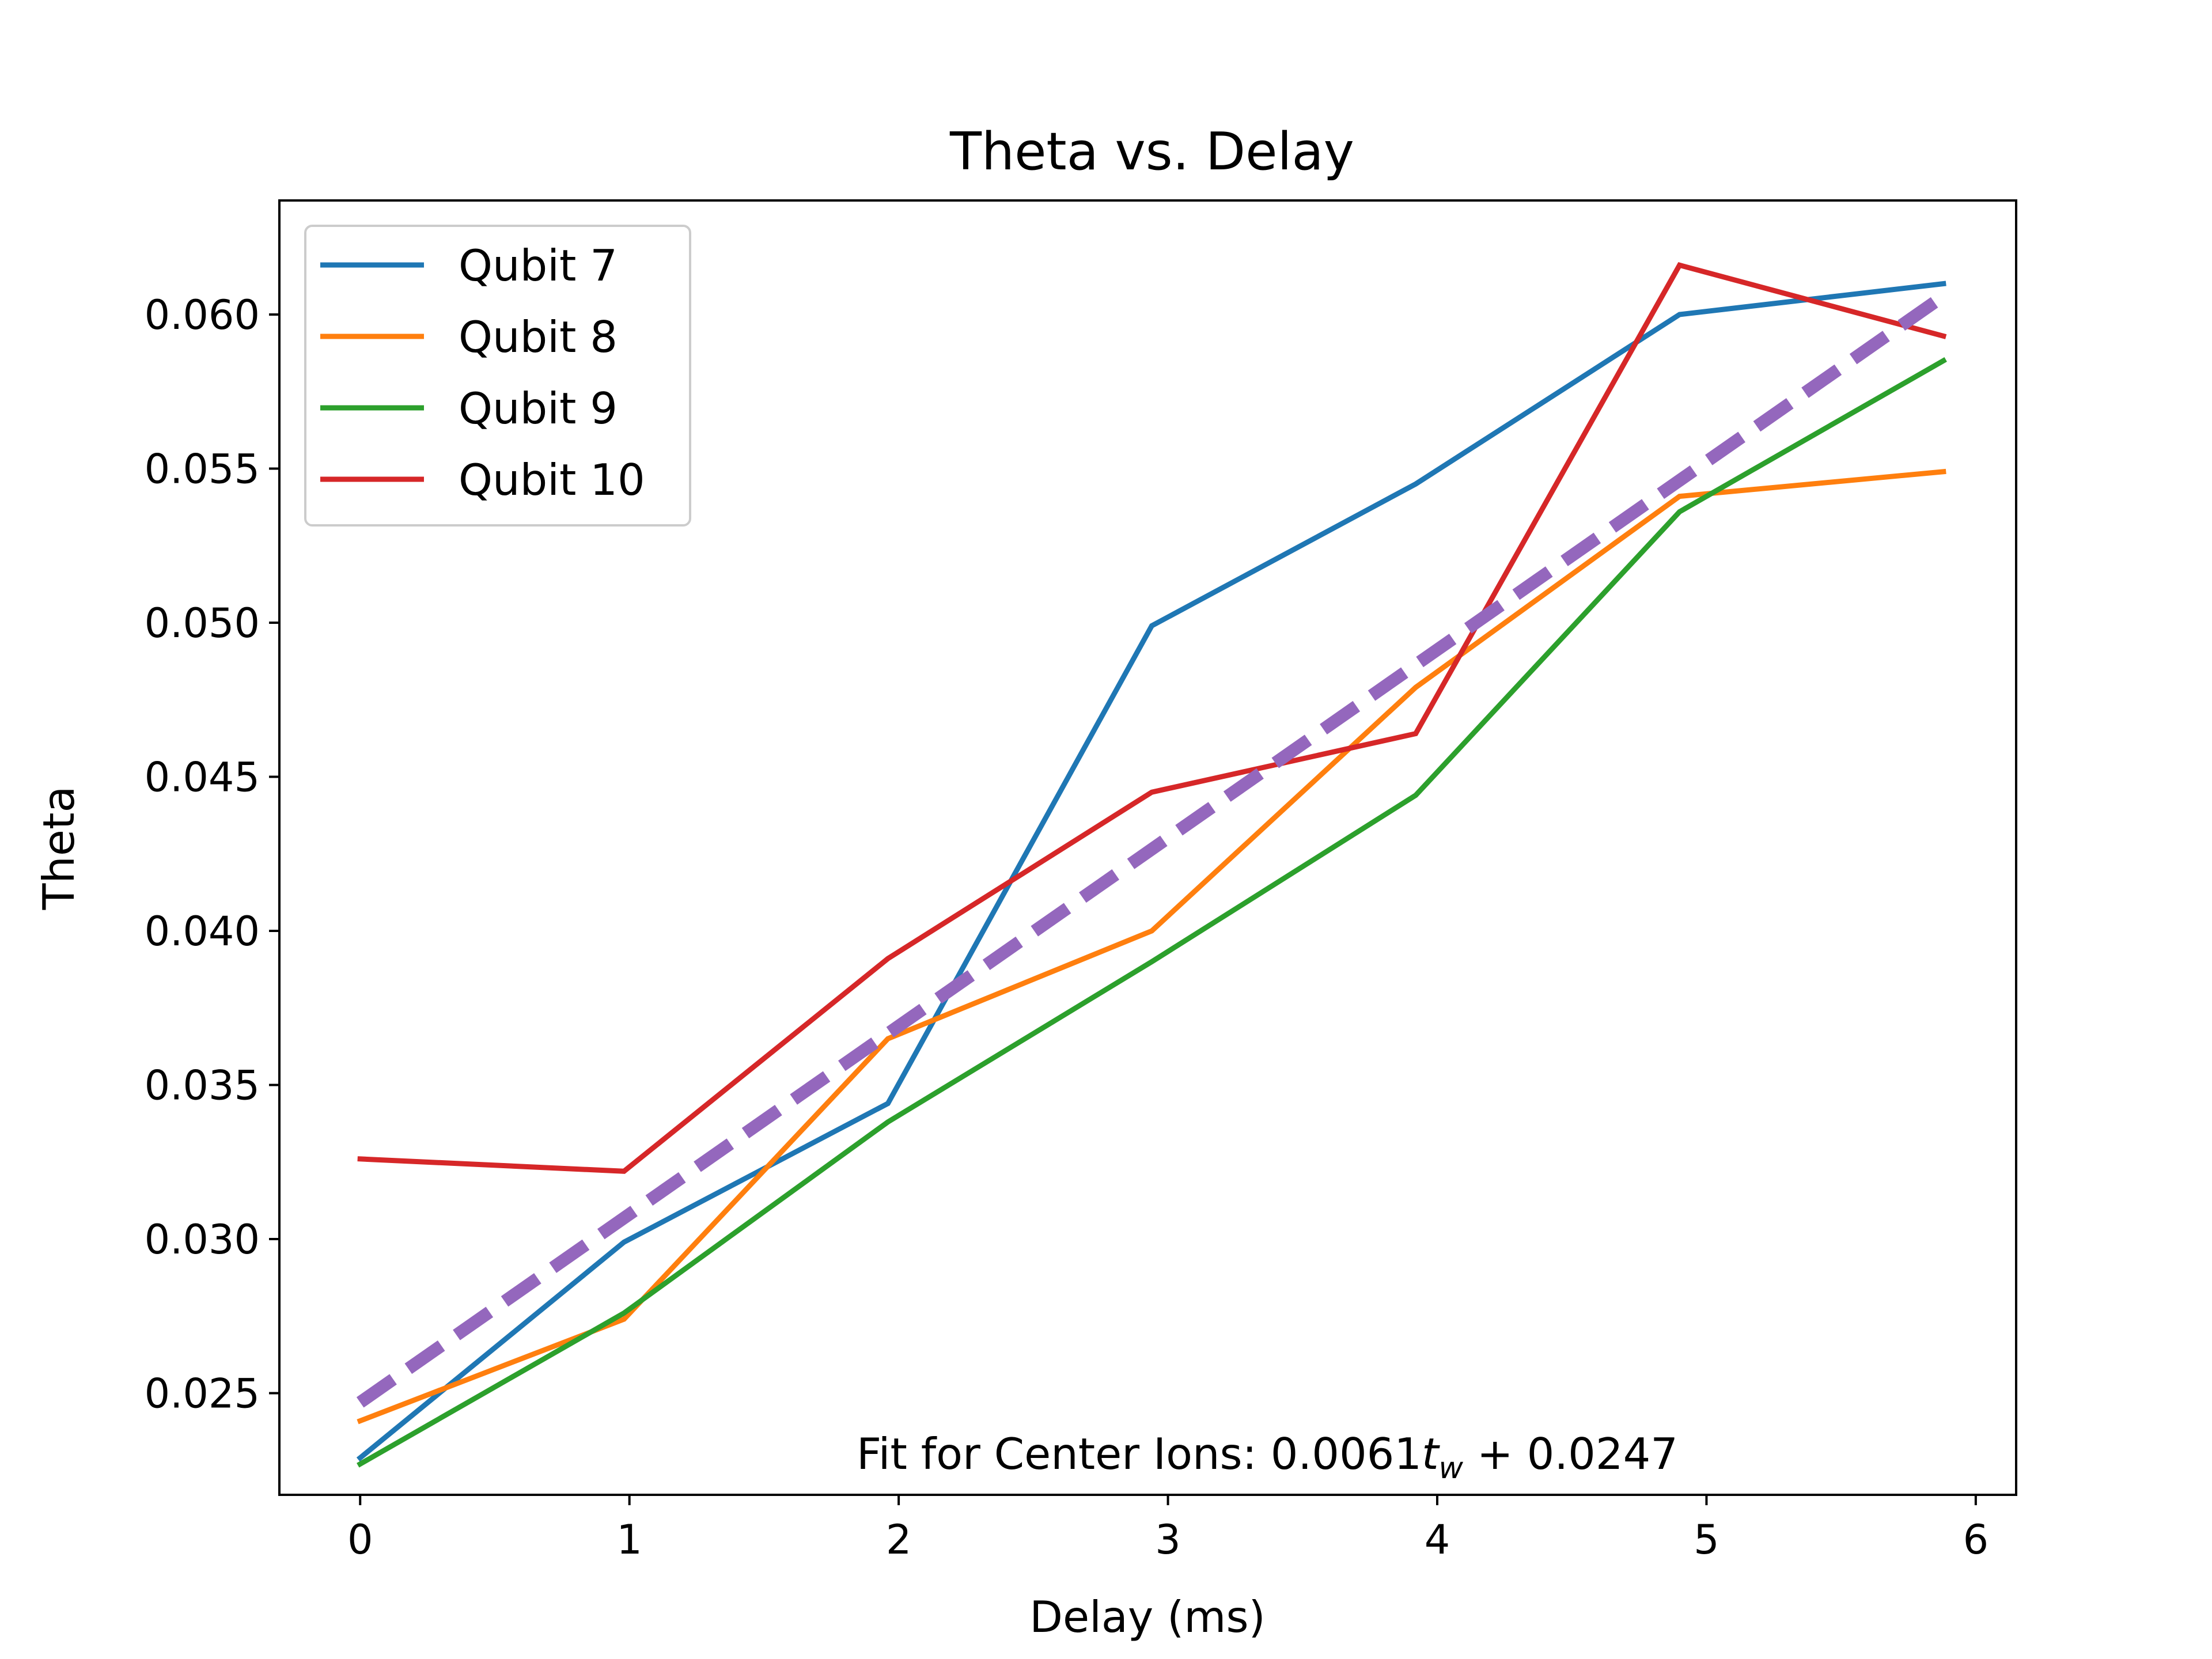 The width and height of the screenshot is (2212, 1659). What do you see at coordinates (538, 337) in the screenshot?
I see `legend-label: Qubit 8` at bounding box center [538, 337].